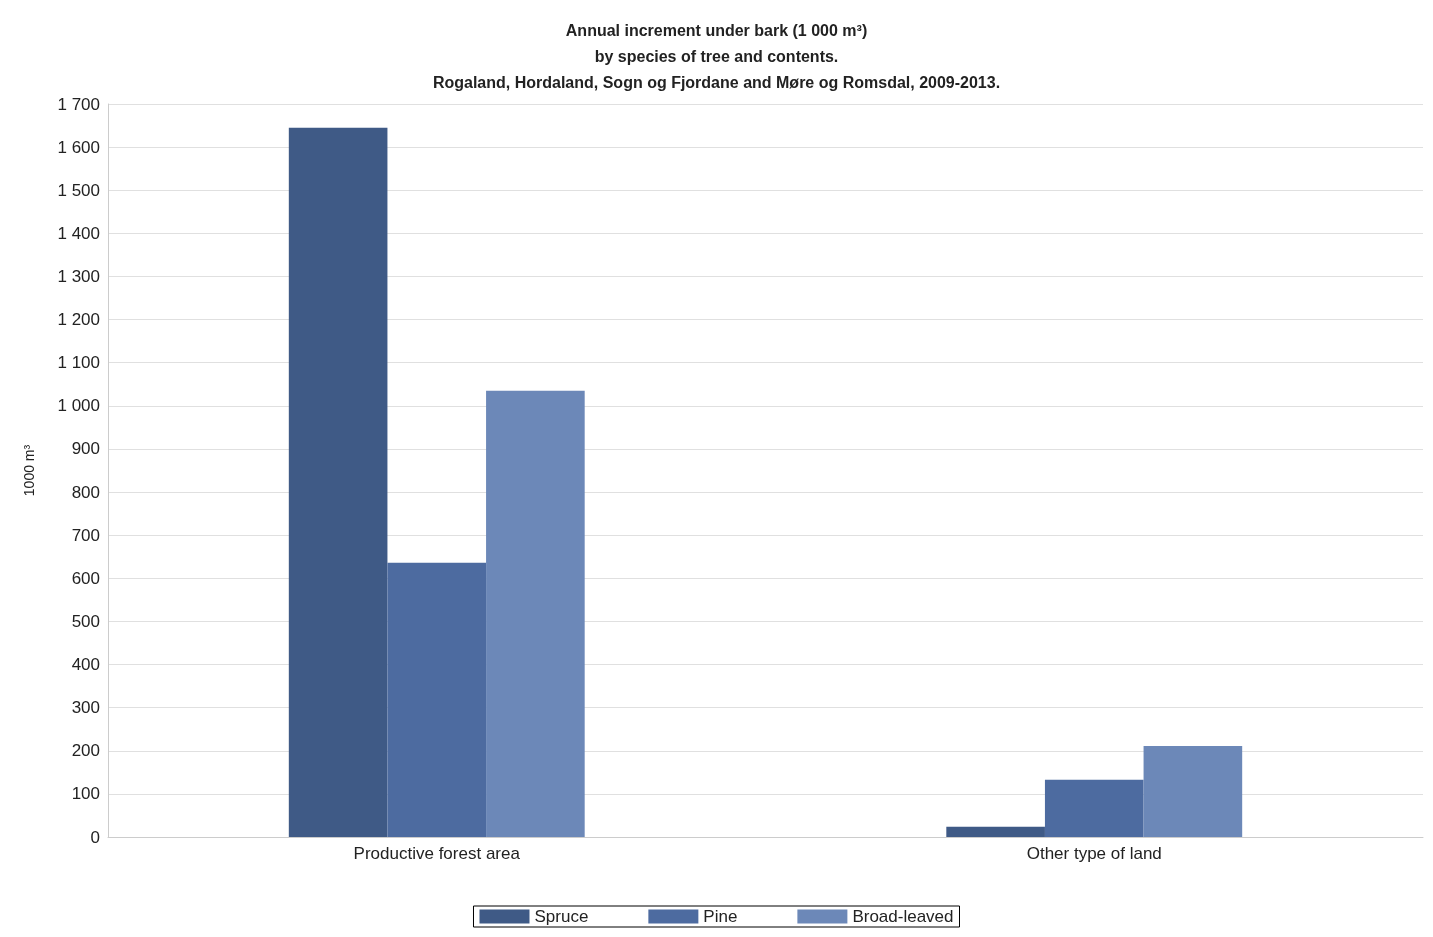 The height and width of the screenshot is (937, 1433). I want to click on y-tick-label: 100, so click(85, 794).